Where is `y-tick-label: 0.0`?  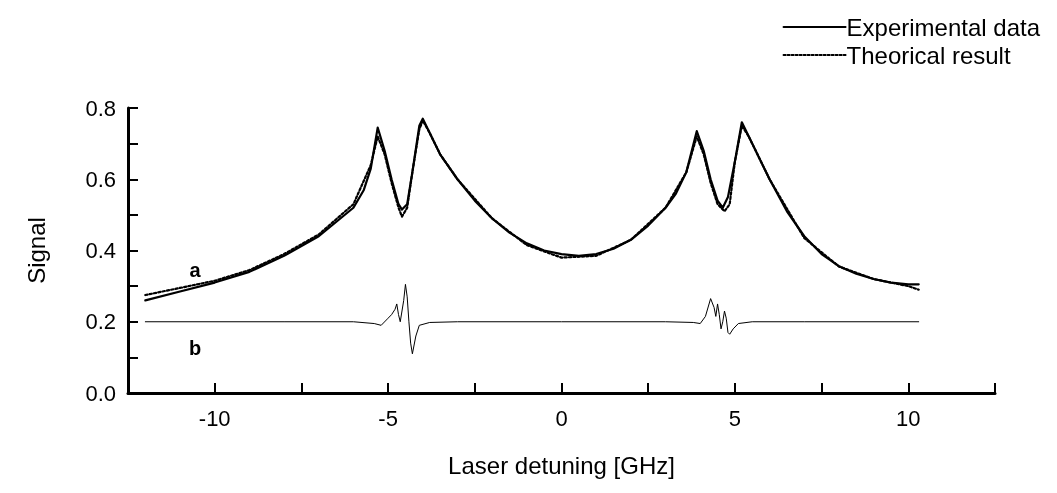 y-tick-label: 0.0 is located at coordinates (100, 393).